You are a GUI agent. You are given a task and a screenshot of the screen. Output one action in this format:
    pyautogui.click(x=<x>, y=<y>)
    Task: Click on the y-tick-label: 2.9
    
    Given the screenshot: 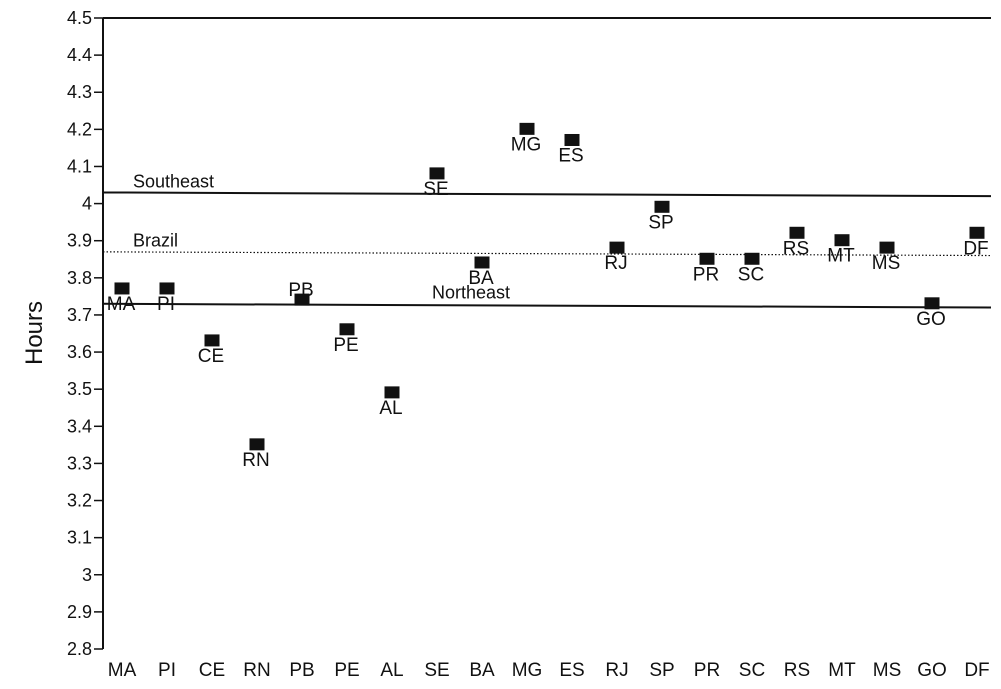 What is the action you would take?
    pyautogui.click(x=79, y=612)
    